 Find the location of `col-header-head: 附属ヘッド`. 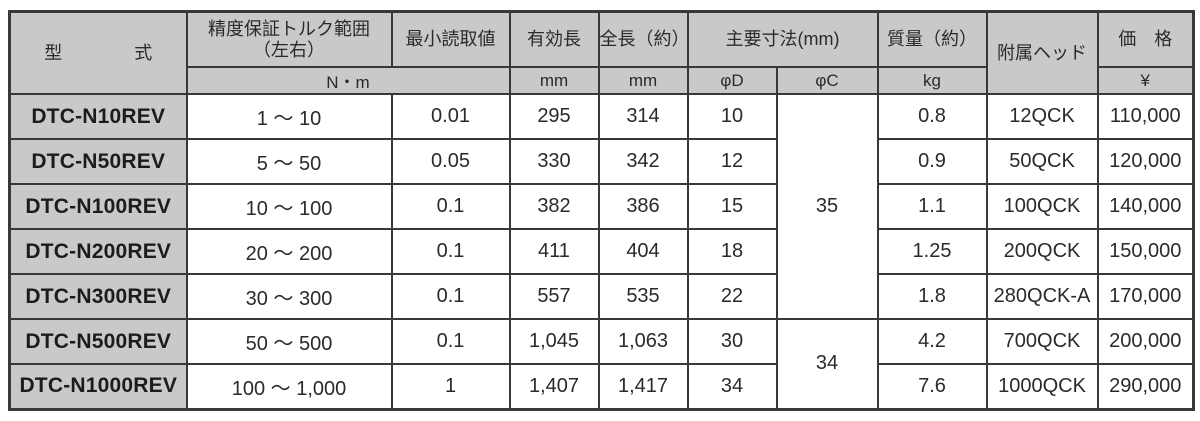

col-header-head: 附属ヘッド is located at coordinates (1042, 52).